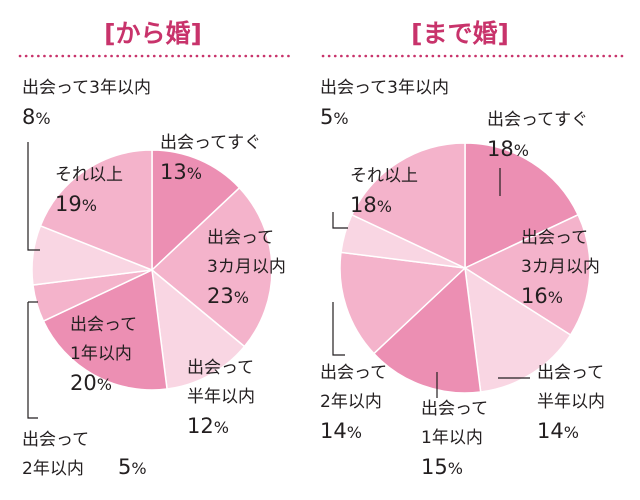 This screenshot has height=500, width=640. What do you see at coordinates (210, 158) in the screenshot?
I see `slice-label: 出会ってすぐ 13%` at bounding box center [210, 158].